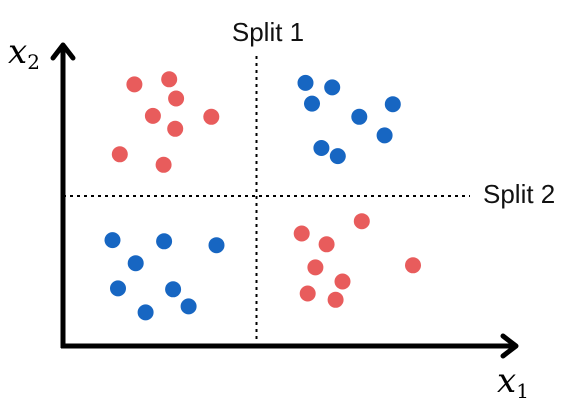 This screenshot has width=580, height=402. I want to click on y-axis-label-main: x, so click(17, 52).